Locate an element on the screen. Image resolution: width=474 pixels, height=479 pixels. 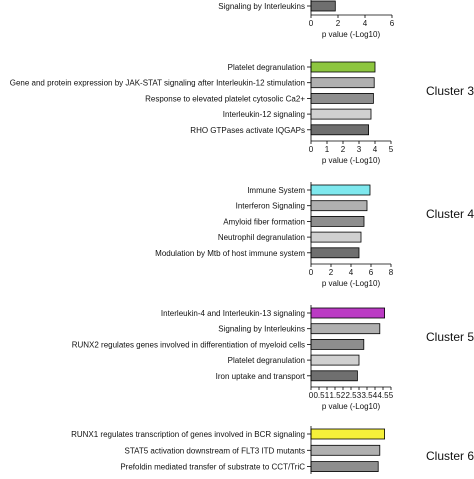
x-tick-label-2-3: 2 is located at coordinates (343, 149).